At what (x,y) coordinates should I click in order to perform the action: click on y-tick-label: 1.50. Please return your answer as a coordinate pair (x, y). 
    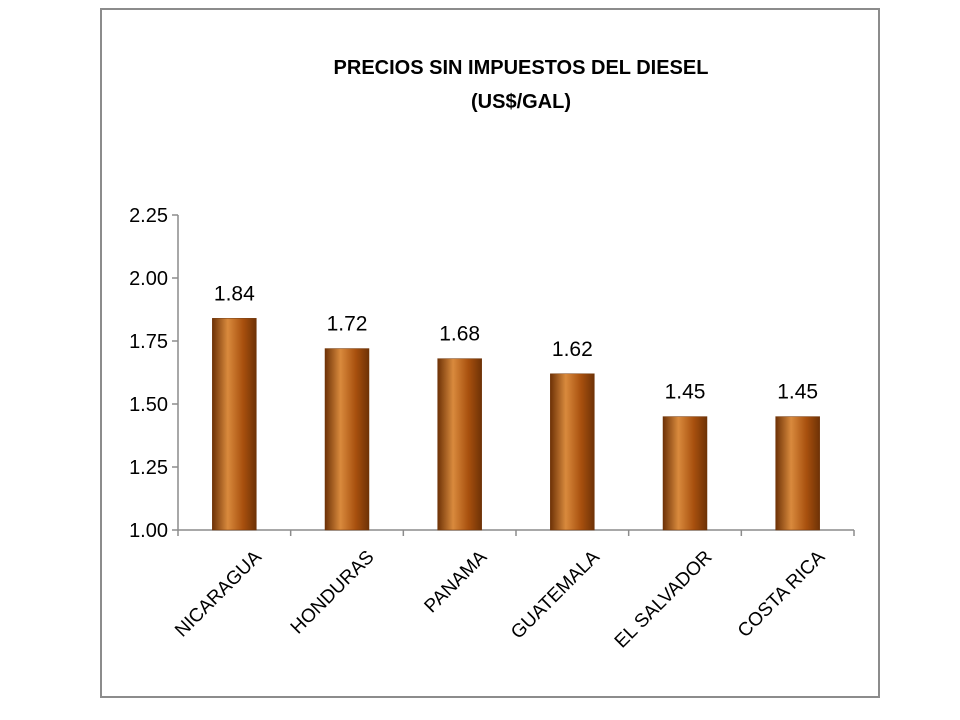
    Looking at the image, I should click on (148, 405).